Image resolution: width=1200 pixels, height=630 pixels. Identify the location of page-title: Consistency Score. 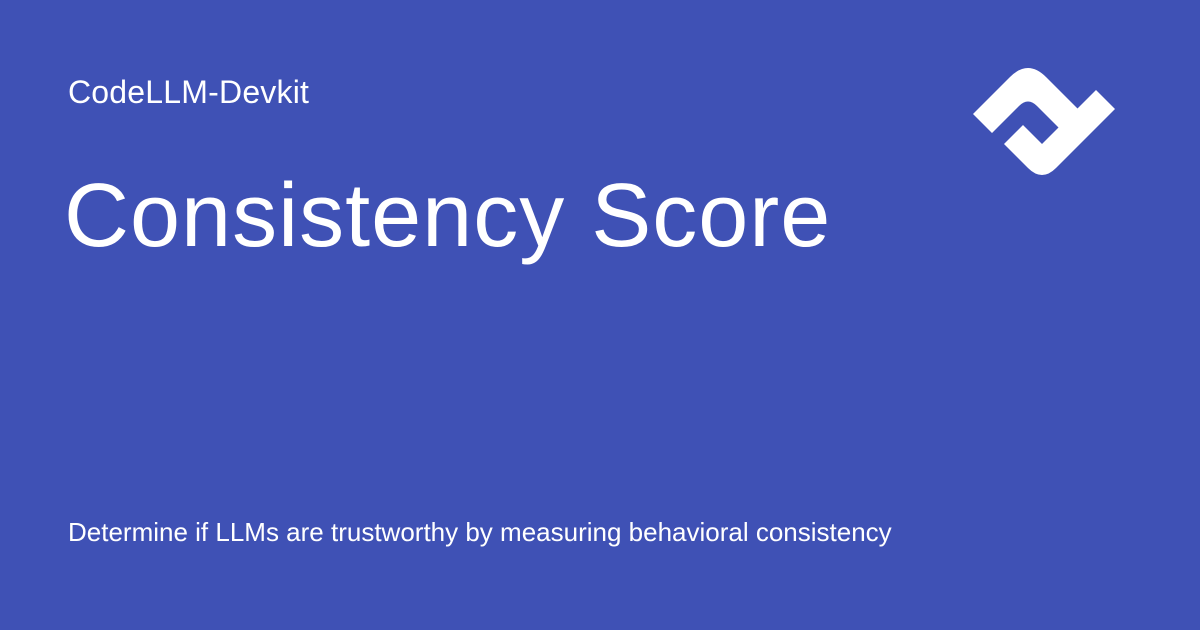
(448, 216).